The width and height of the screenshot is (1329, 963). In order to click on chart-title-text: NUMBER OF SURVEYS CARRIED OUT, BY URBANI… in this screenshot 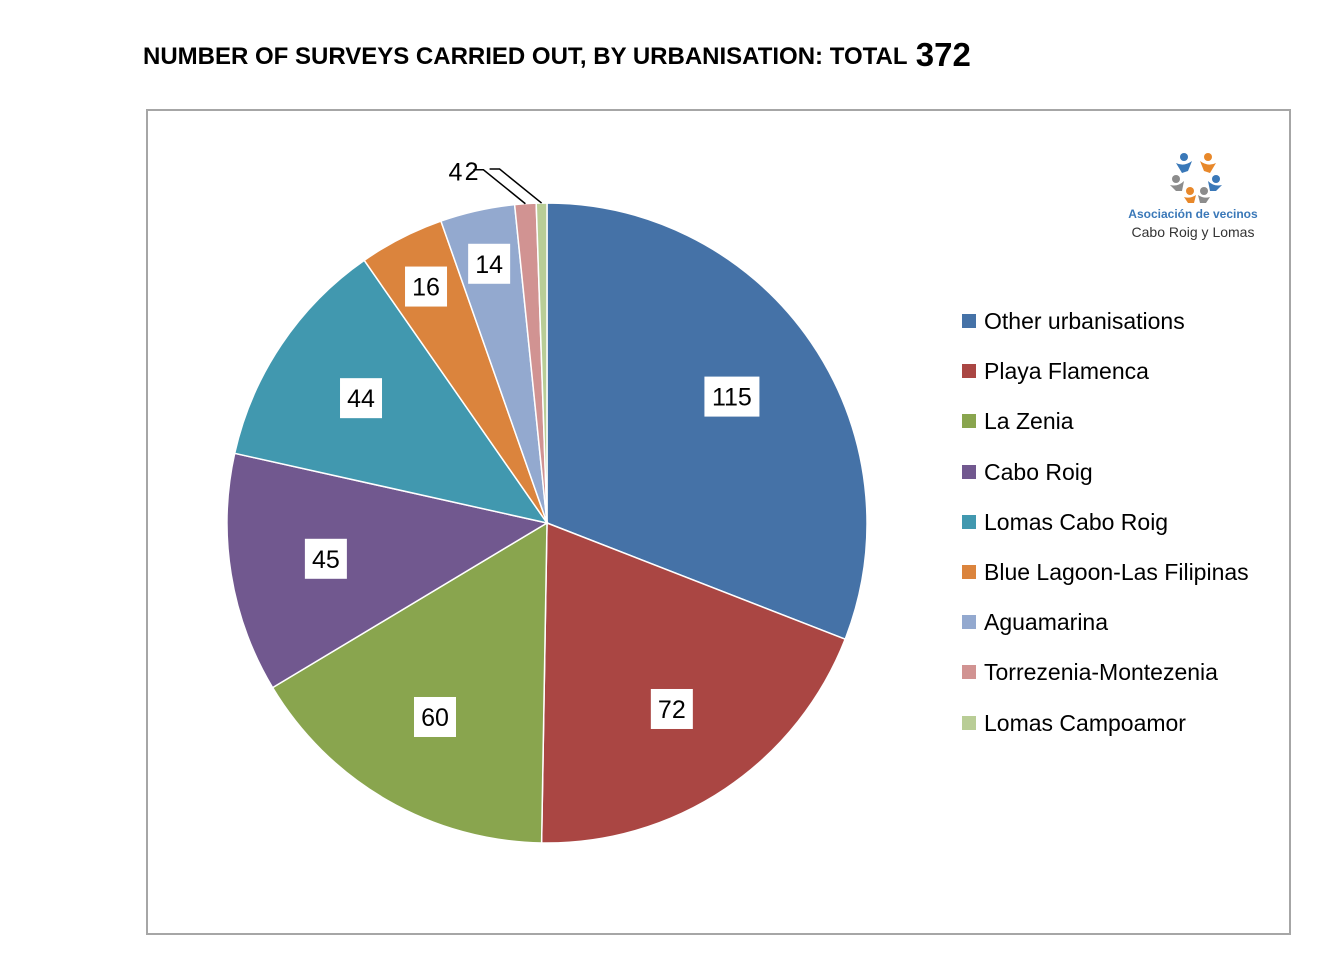, I will do `click(525, 56)`.